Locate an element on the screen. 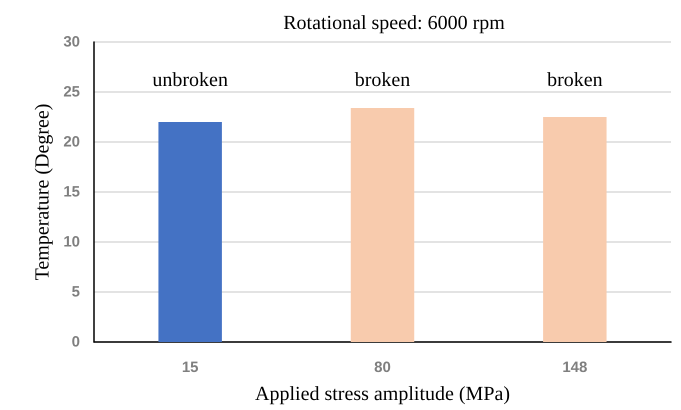  chart-title: Rotational speed: 6000 rpm is located at coordinates (394, 23).